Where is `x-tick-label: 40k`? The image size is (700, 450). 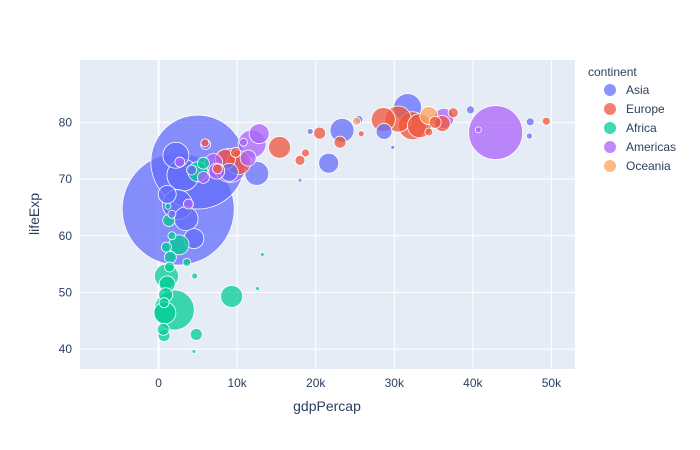 x-tick-label: 40k is located at coordinates (473, 383).